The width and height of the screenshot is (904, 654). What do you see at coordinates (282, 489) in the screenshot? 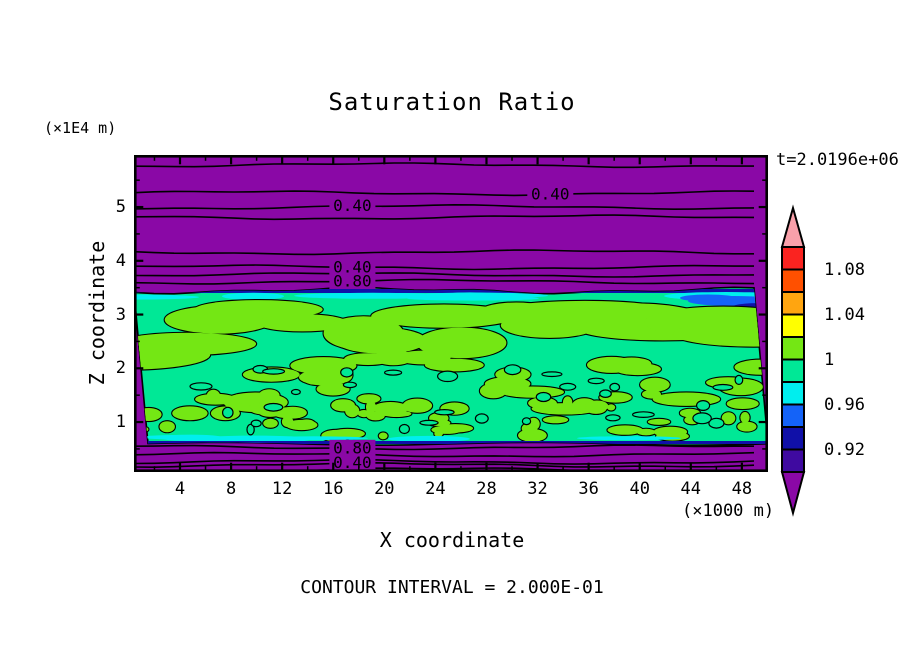
I see `x-tick-label: 12` at bounding box center [282, 489].